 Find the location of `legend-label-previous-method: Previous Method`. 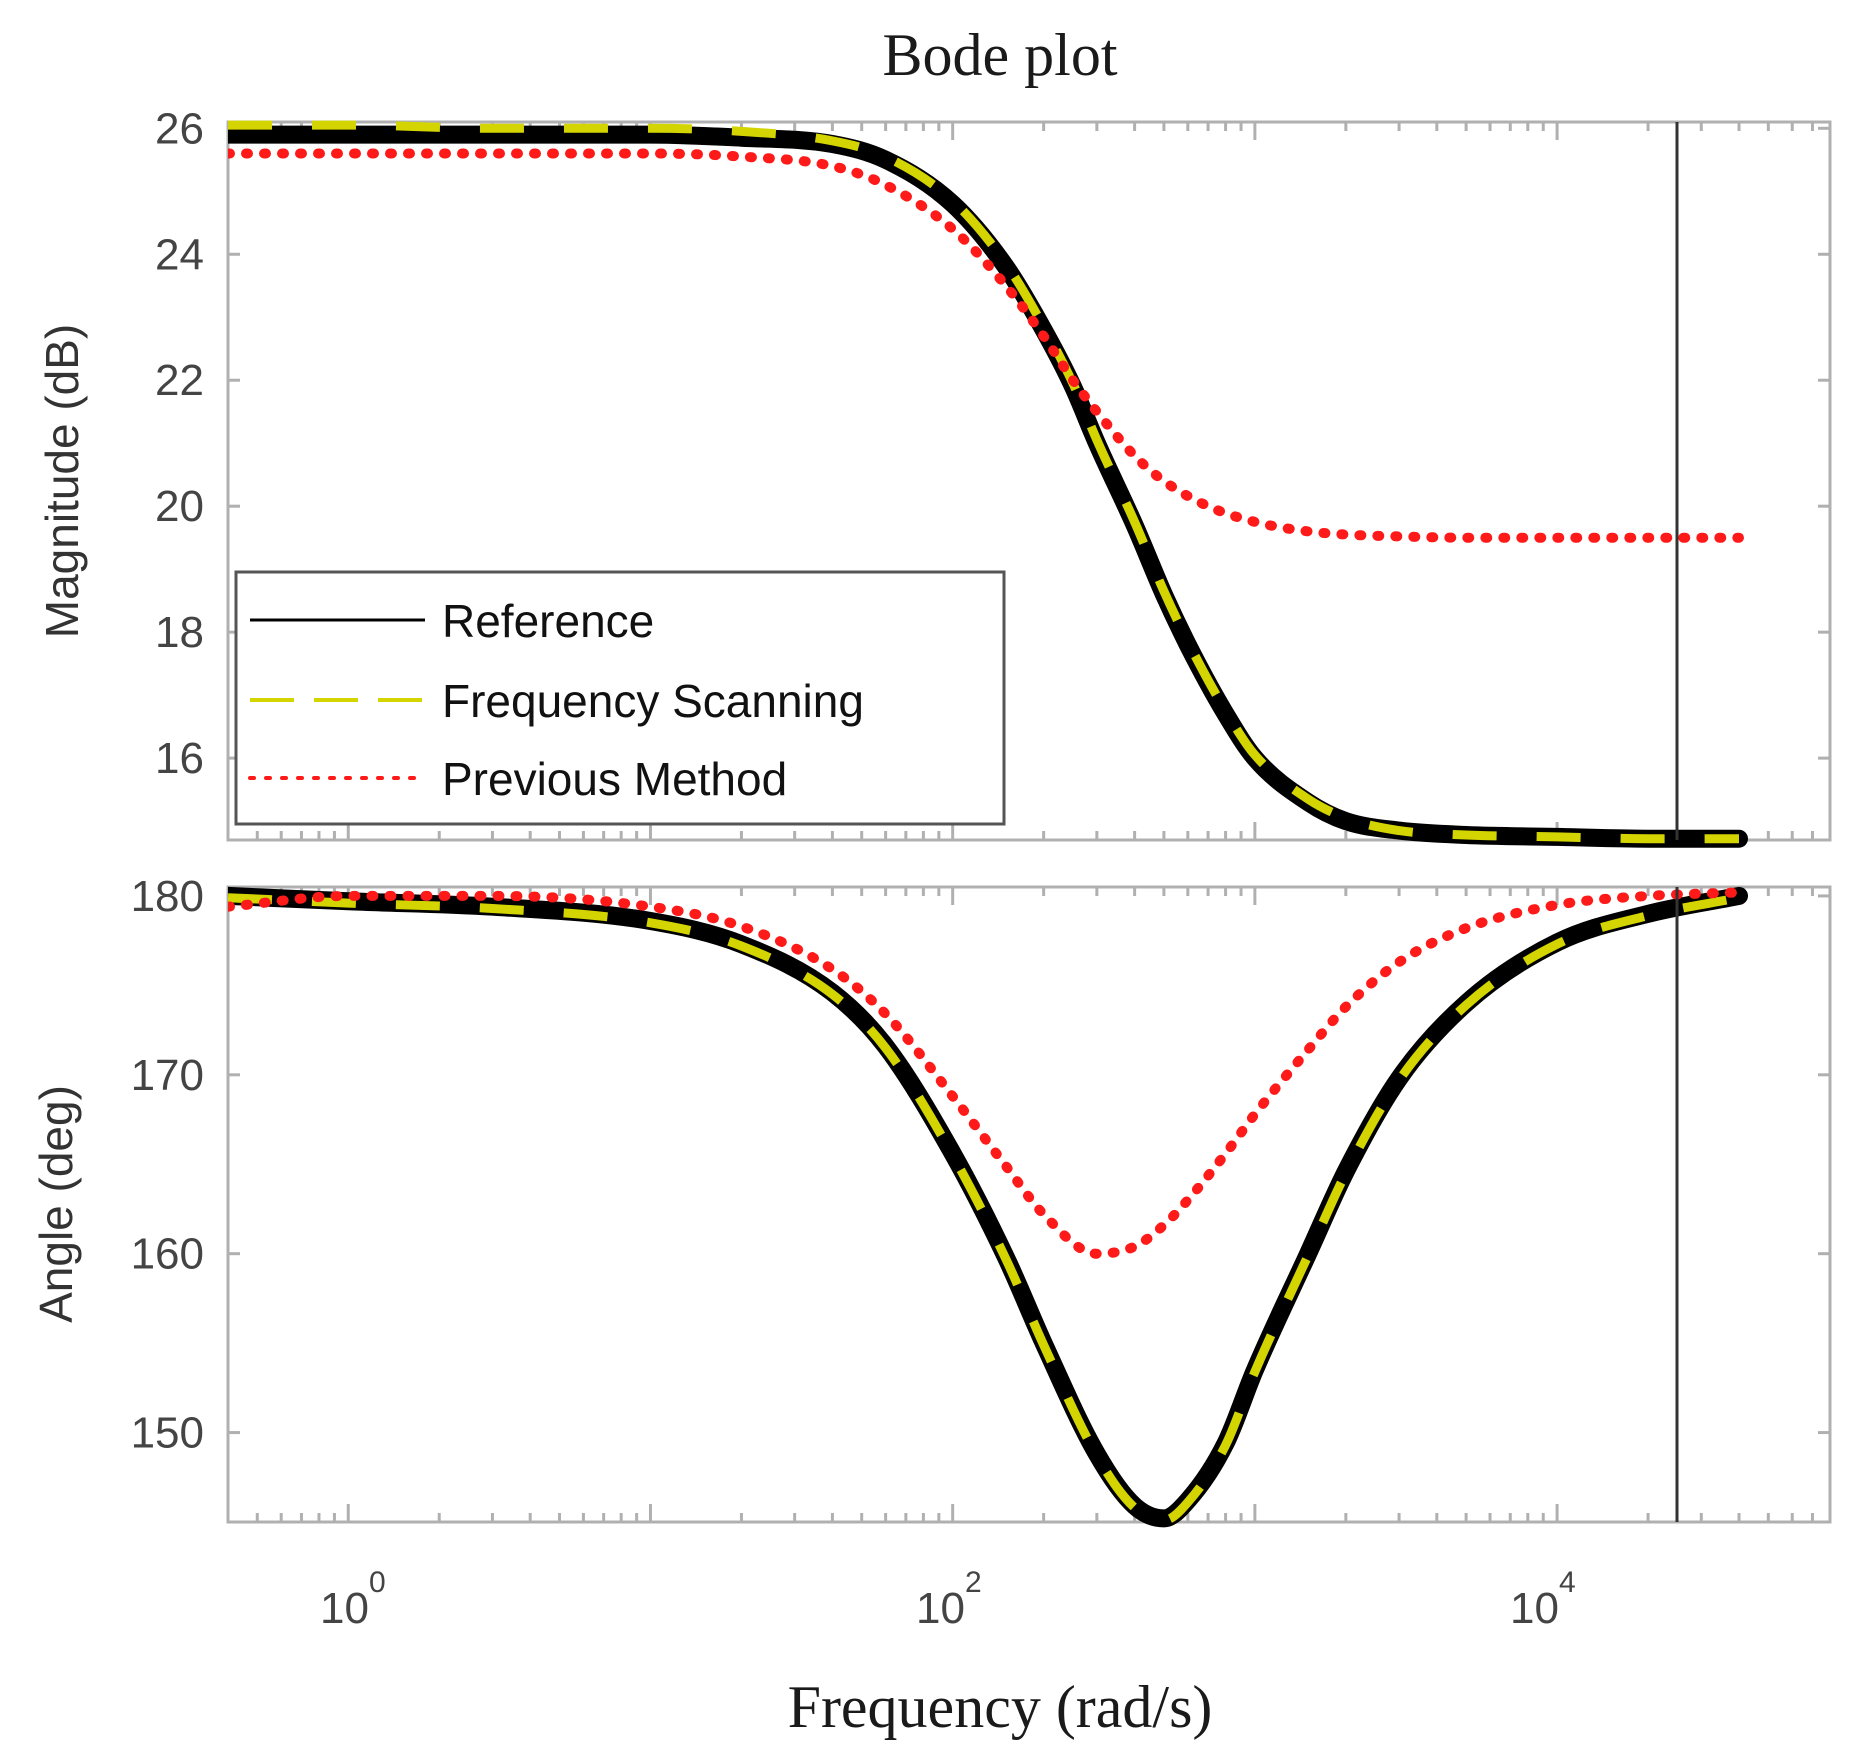

legend-label-previous-method: Previous Method is located at coordinates (614, 779).